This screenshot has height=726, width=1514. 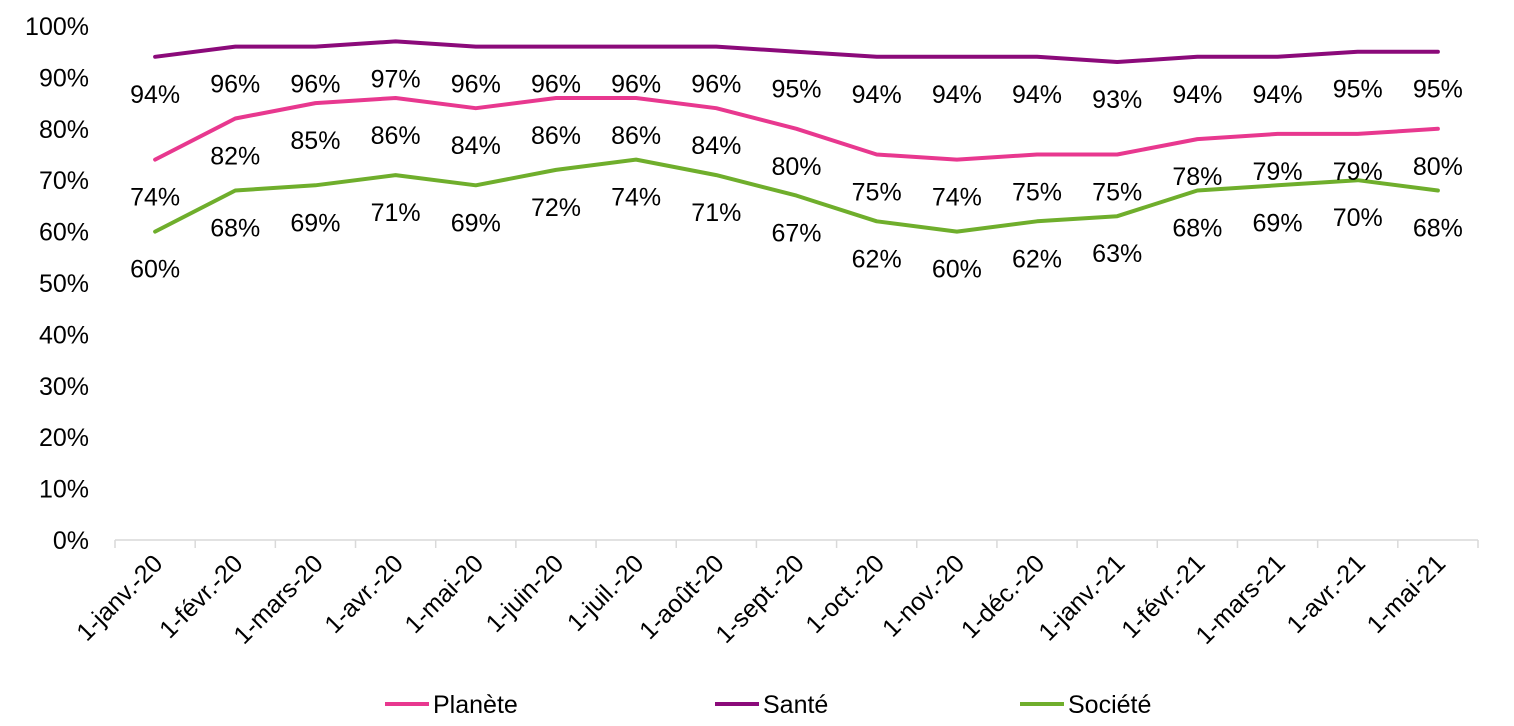 What do you see at coordinates (64, 130) in the screenshot?
I see `y-tick-label: 80%` at bounding box center [64, 130].